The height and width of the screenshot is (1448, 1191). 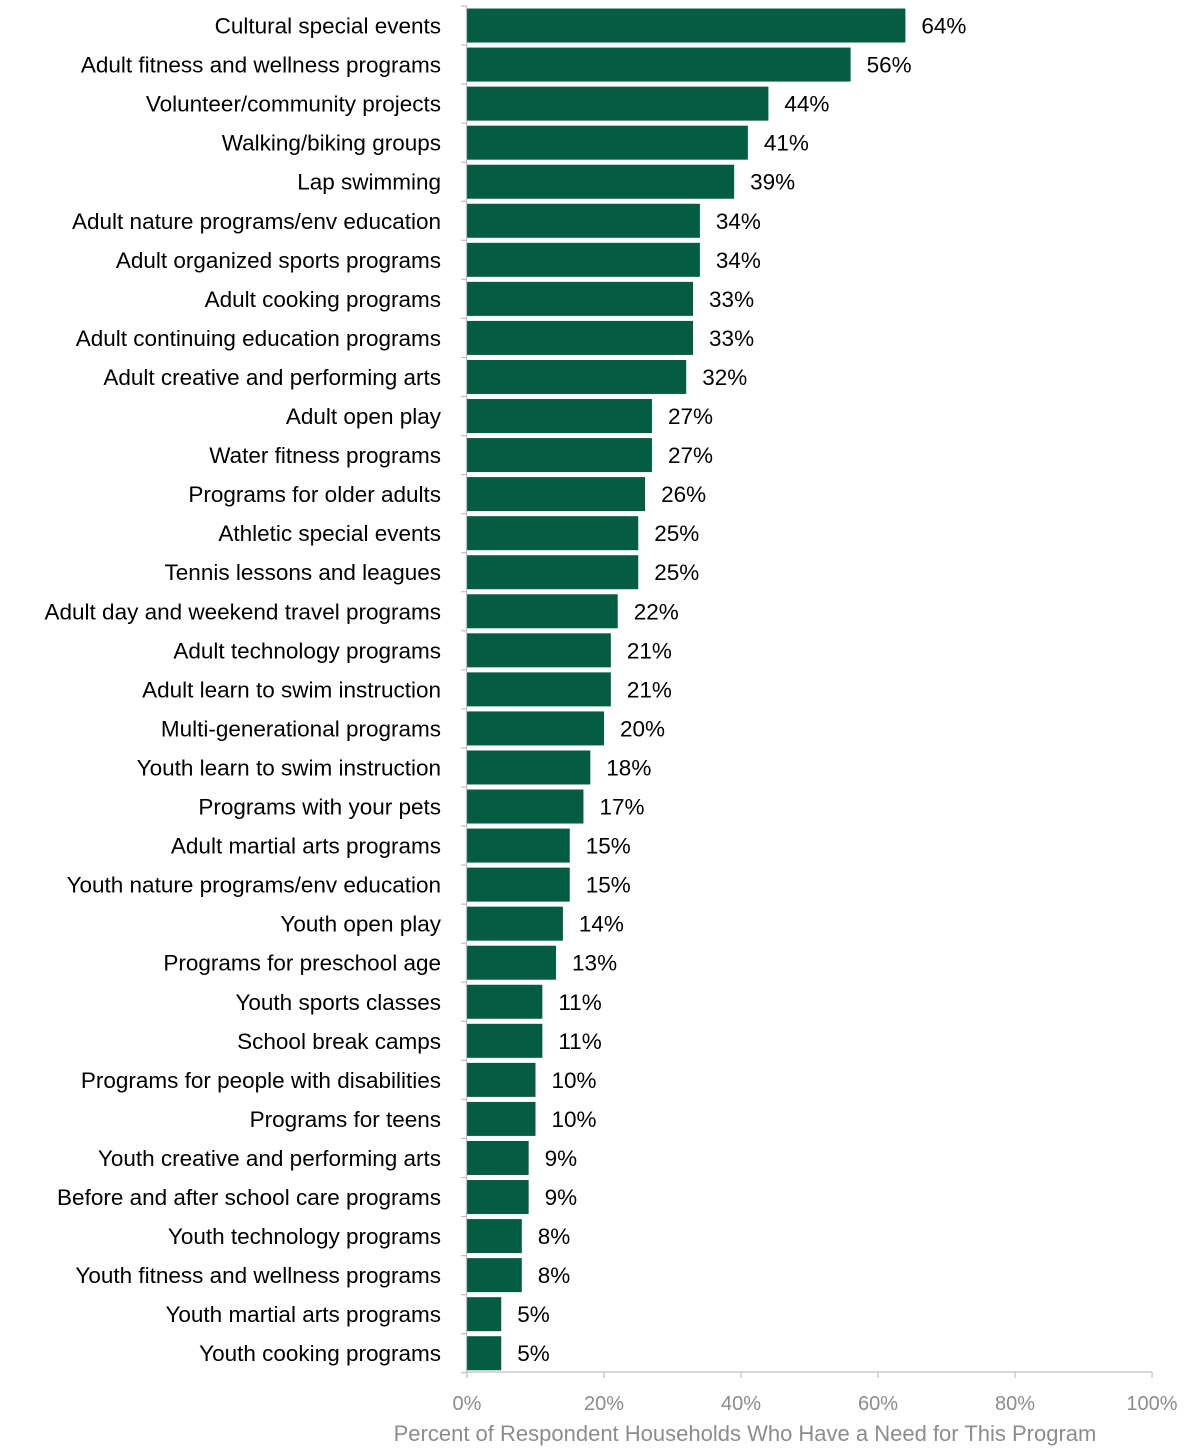 I want to click on category-label: Adult technology programs, so click(x=307, y=650).